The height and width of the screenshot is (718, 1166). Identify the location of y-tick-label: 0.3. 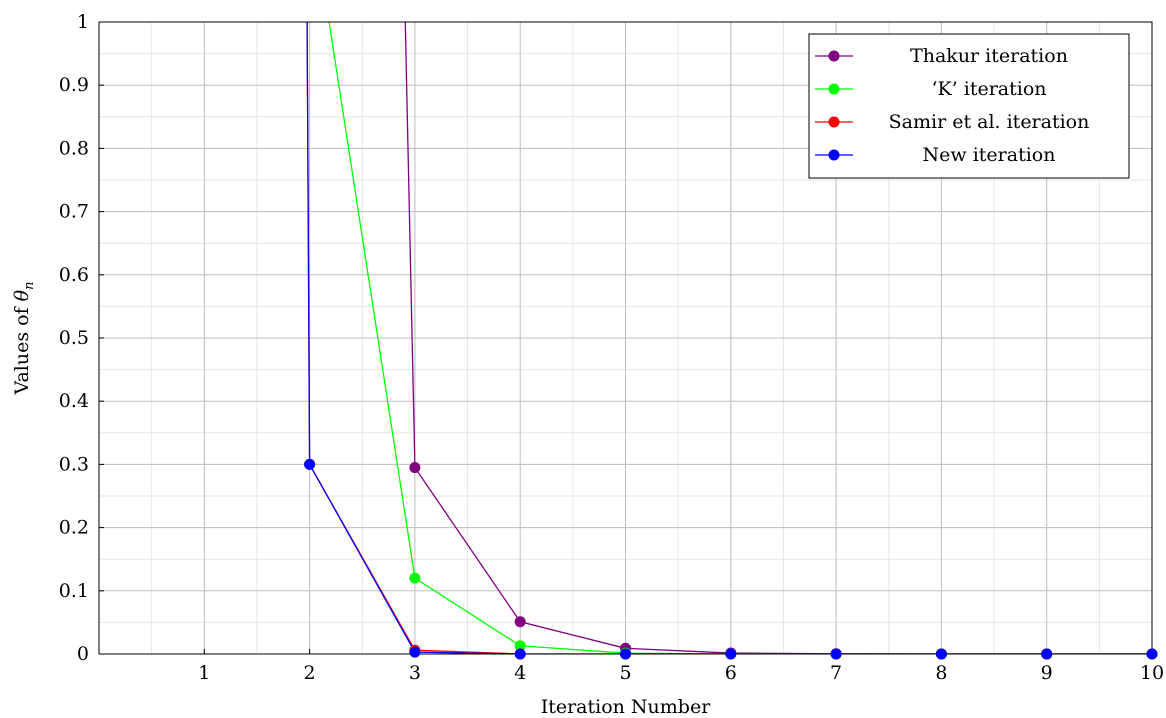
(74, 464).